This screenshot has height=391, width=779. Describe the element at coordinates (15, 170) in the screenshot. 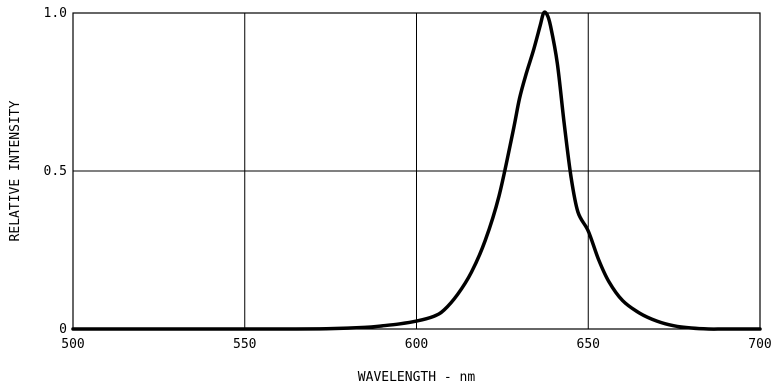

I see `y-axis-title: RELATIVE INTENSITY` at that location.